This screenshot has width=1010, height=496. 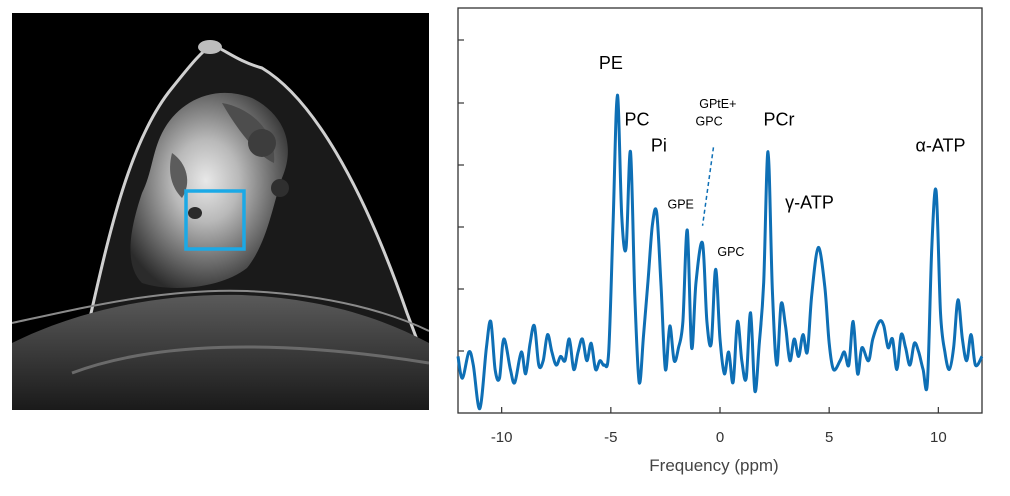 What do you see at coordinates (713, 465) in the screenshot?
I see `x-axis-label: Frequency (ppm)` at bounding box center [713, 465].